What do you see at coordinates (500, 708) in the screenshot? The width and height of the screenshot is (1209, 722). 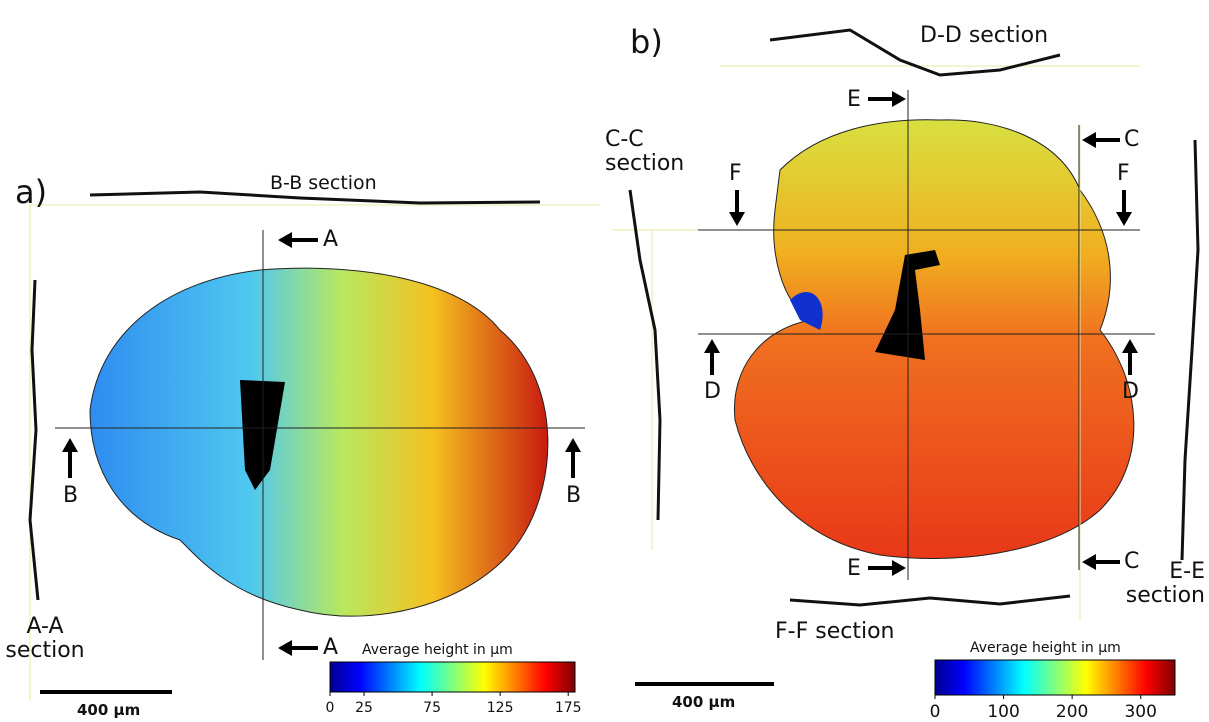 I see `colorbar-tick-label: 125` at bounding box center [500, 708].